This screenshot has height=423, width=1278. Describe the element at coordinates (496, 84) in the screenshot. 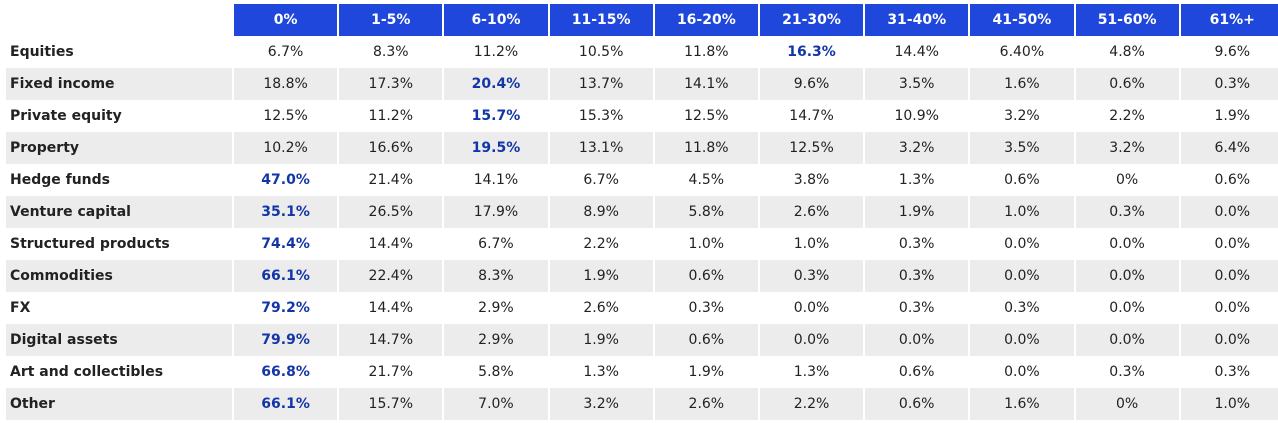

I see `highlighted-value-cell: 20.4%` at that location.